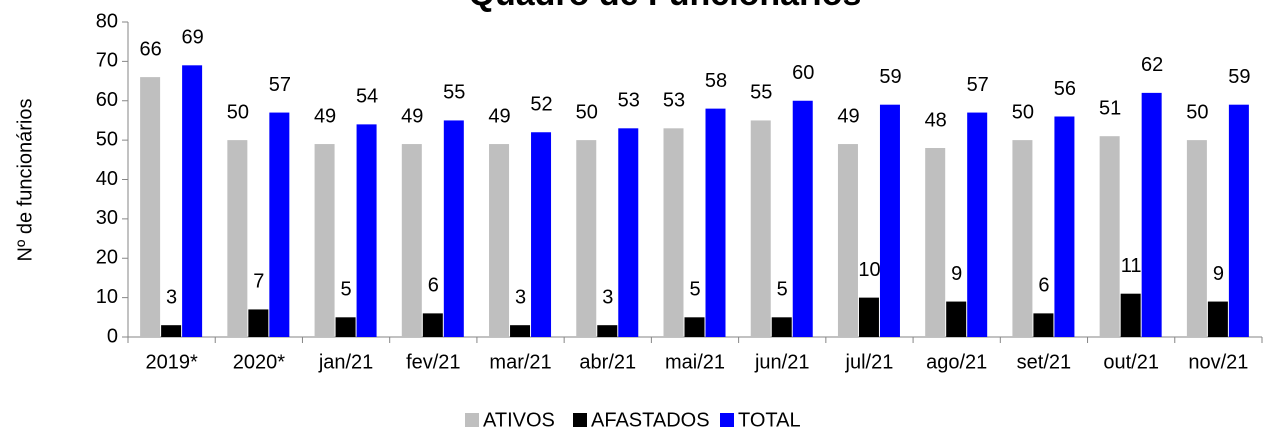 This screenshot has height=432, width=1266. Describe the element at coordinates (782, 362) in the screenshot. I see `x-tick-label: jun/21` at that location.